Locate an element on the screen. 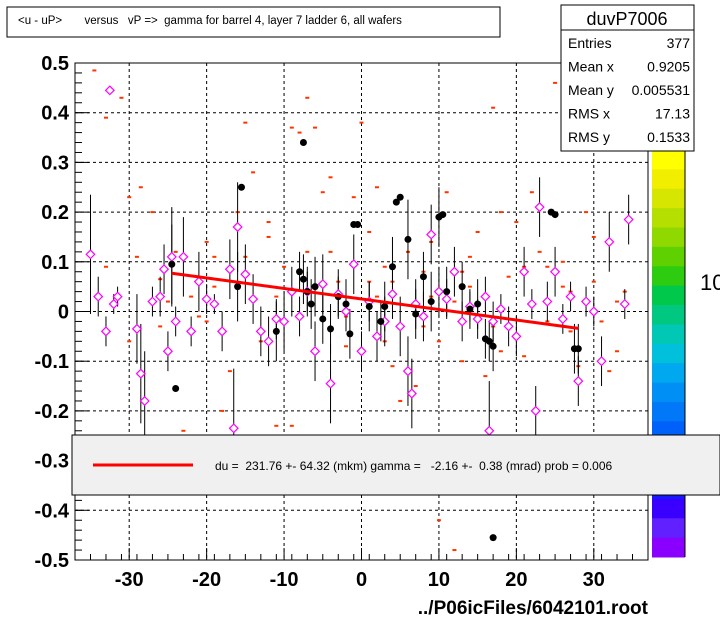 This screenshot has width=720, height=620. y-tick-label: 0.3 is located at coordinates (55, 163).